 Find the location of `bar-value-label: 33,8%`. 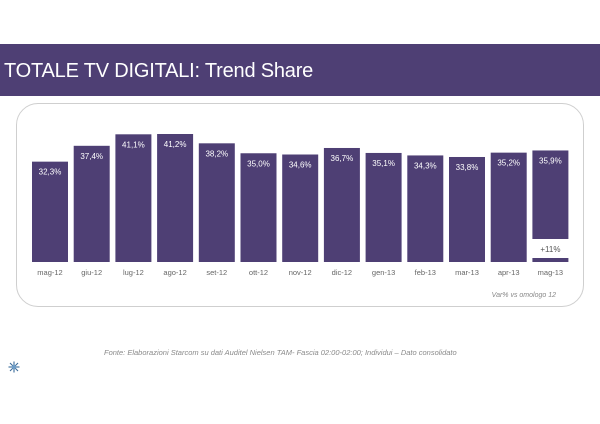

bar-value-label: 33,8% is located at coordinates (467, 167).